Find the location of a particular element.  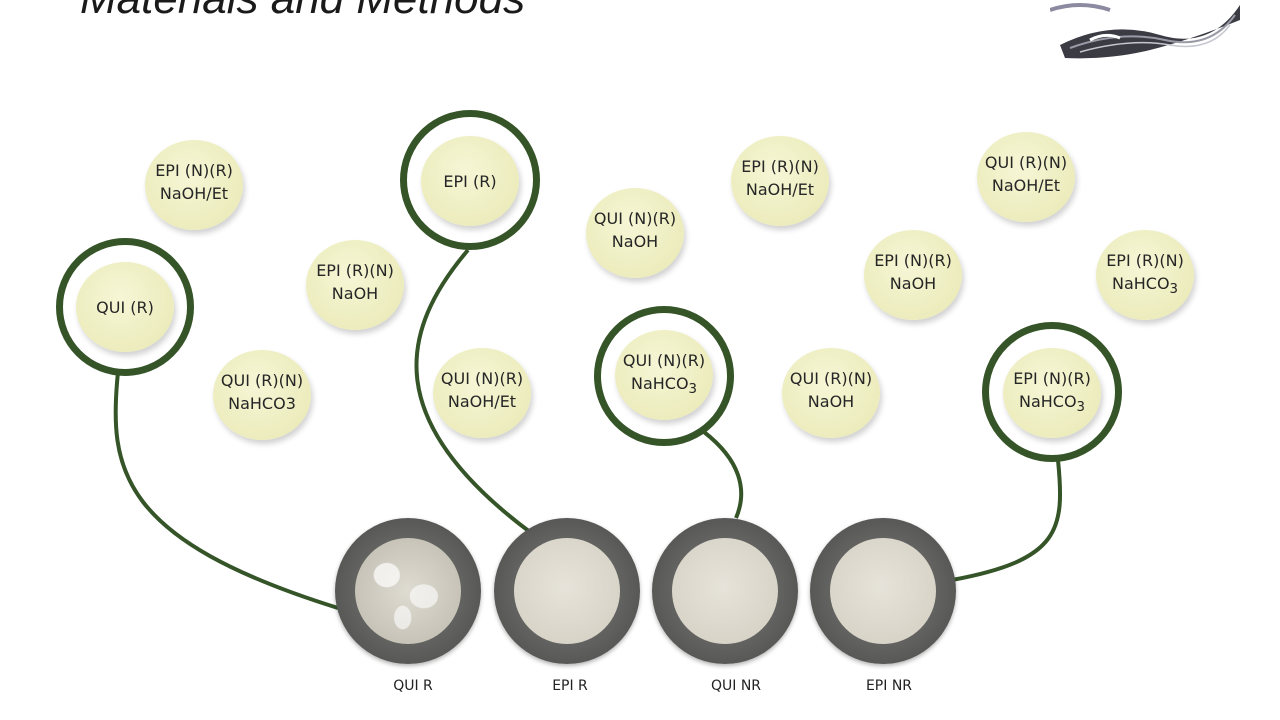

bubble-line1: QUI (R) is located at coordinates (125, 307).